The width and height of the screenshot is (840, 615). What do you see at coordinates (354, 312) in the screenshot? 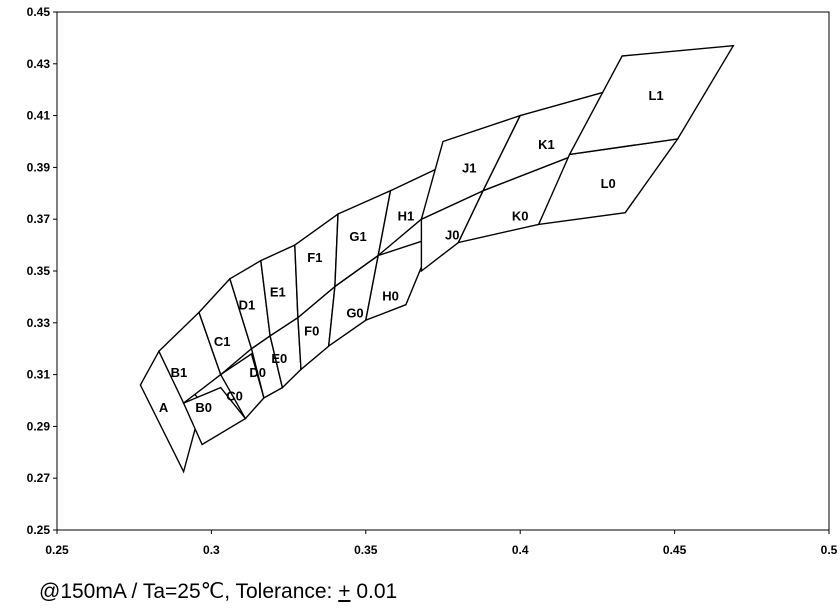
I see `bin-label-g0: G0` at bounding box center [354, 312].